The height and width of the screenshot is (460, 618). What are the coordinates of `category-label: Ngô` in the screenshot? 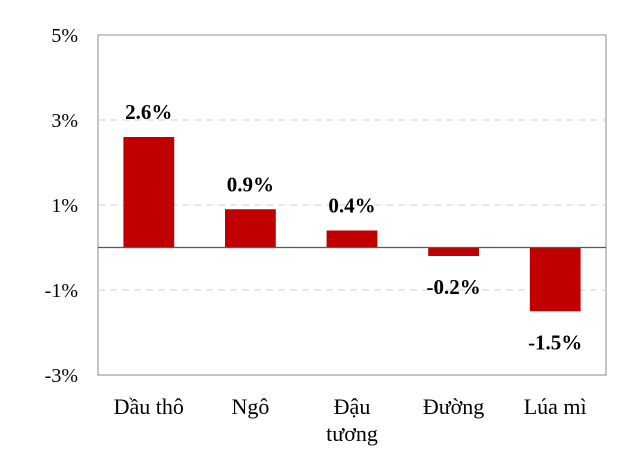 It's located at (250, 406).